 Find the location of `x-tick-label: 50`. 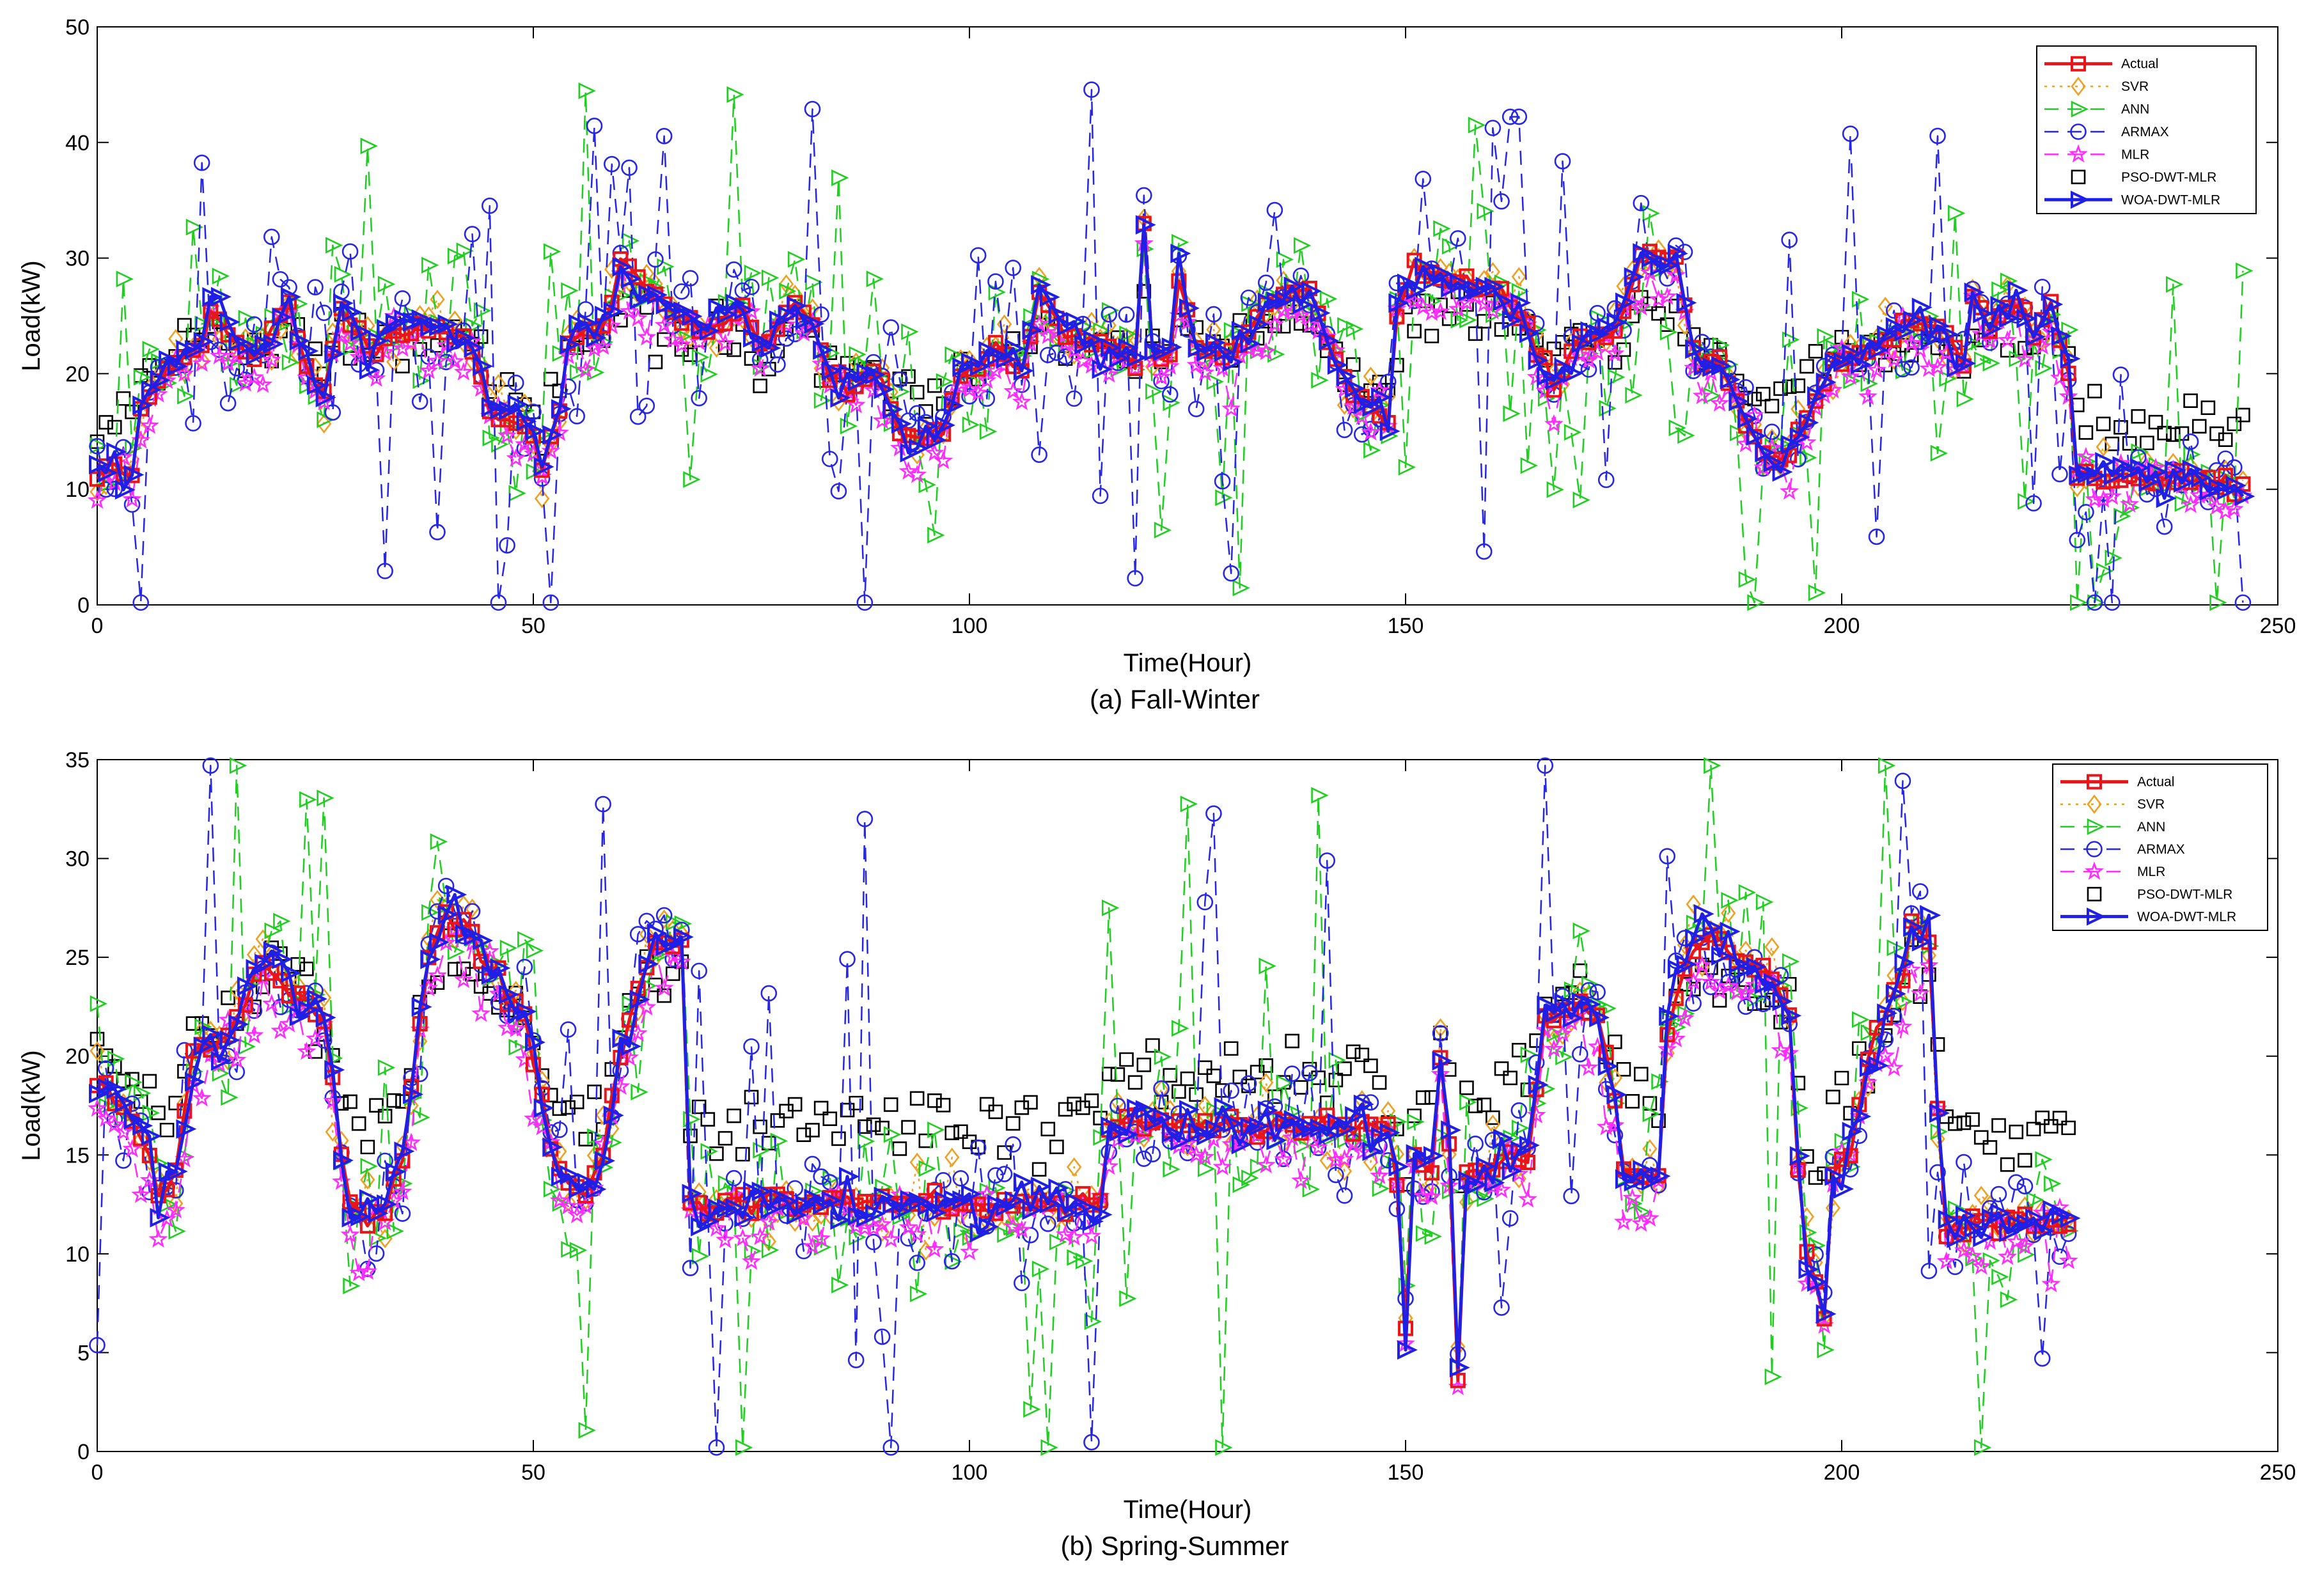

x-tick-label: 50 is located at coordinates (533, 1472).